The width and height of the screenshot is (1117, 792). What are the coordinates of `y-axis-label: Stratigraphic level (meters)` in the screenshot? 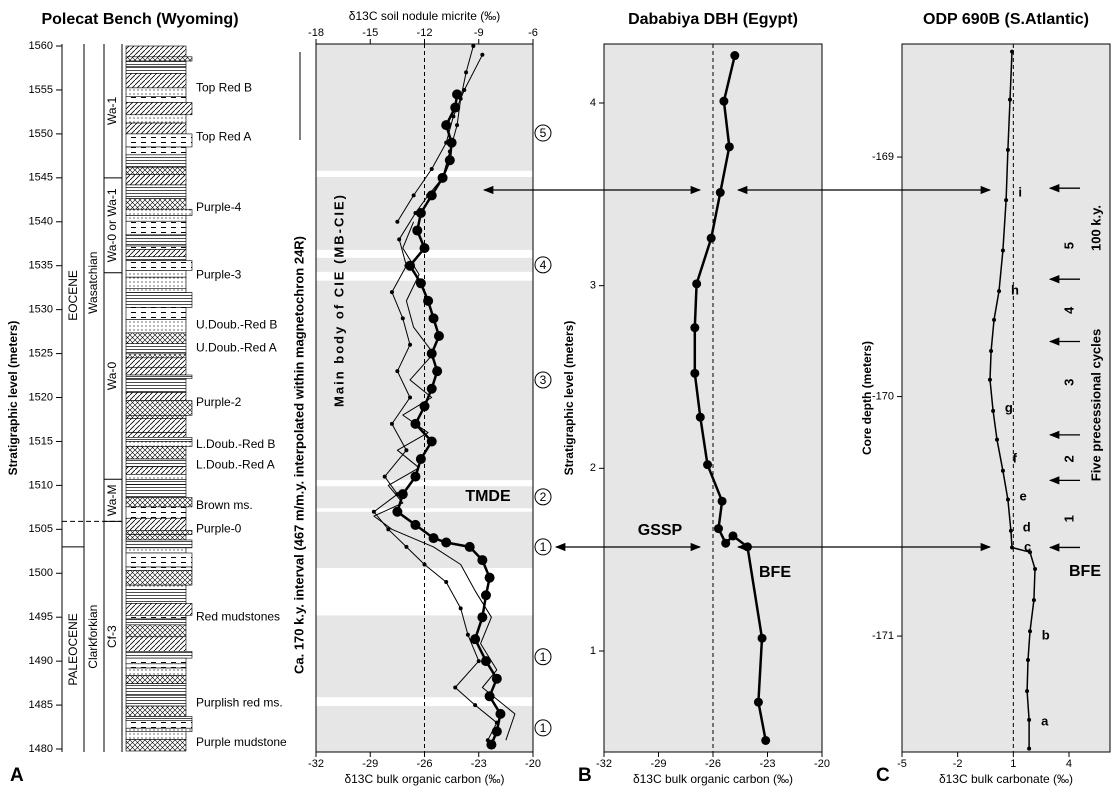 It's located at (569, 398).